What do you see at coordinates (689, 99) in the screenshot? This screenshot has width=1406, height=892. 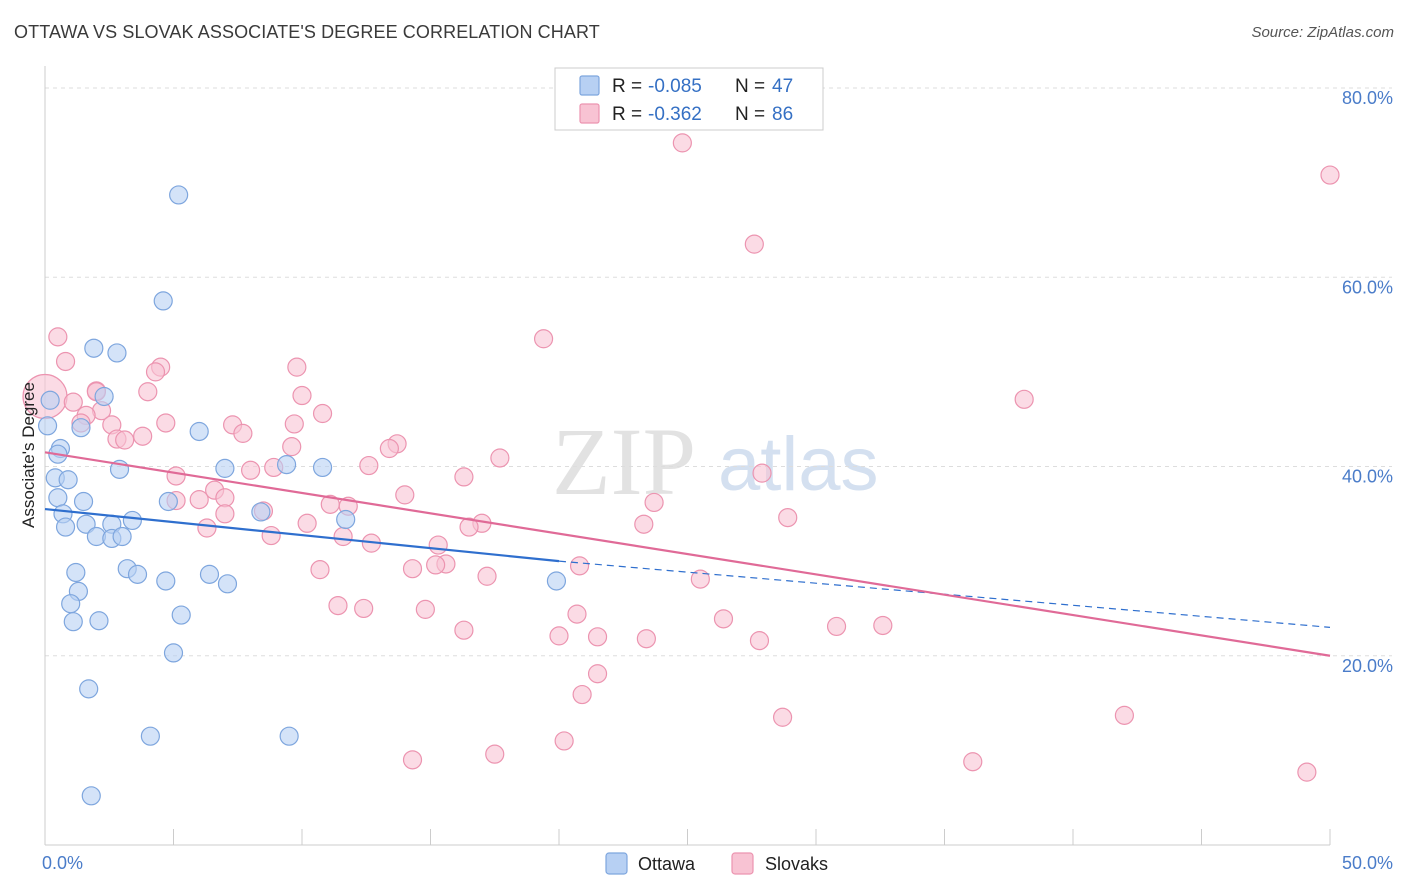 I see `legend-box: R = -0.085 N = 47 R = -0.362 N = 86` at bounding box center [689, 99].